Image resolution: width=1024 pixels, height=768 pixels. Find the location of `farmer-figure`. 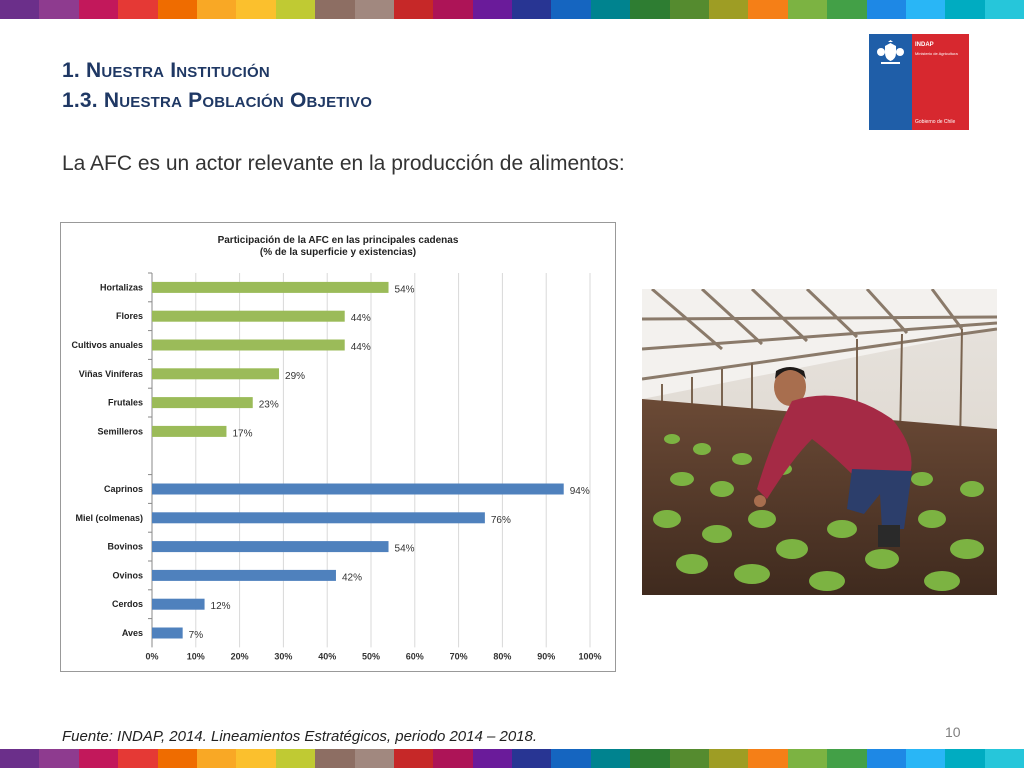

farmer-figure is located at coordinates (833, 457).